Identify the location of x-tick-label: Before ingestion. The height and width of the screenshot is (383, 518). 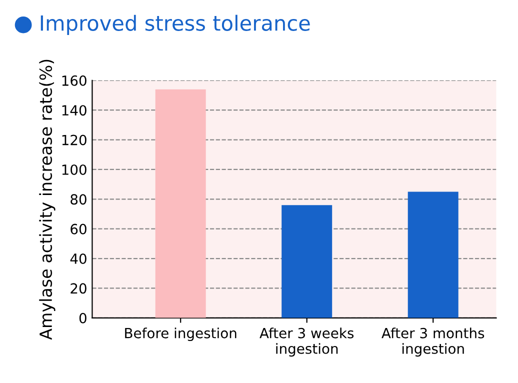
(180, 335).